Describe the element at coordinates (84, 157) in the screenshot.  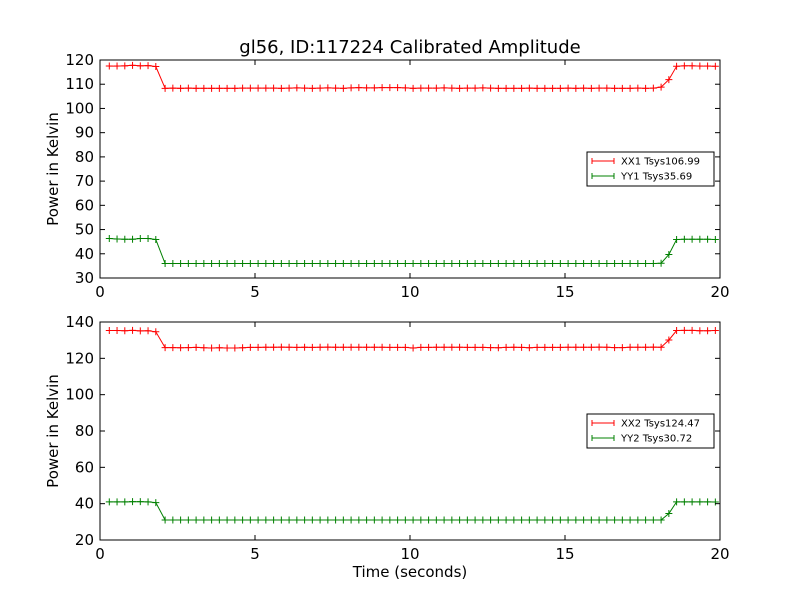
I see `y-tick-label: 80` at that location.